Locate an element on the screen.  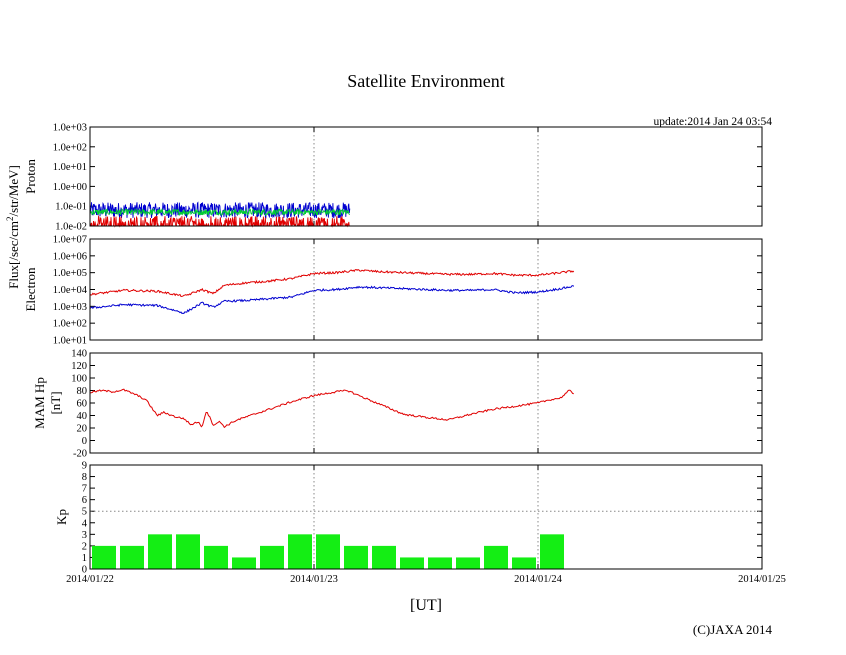
proton-ytick-label: 1.0e+03 is located at coordinates (70, 128).